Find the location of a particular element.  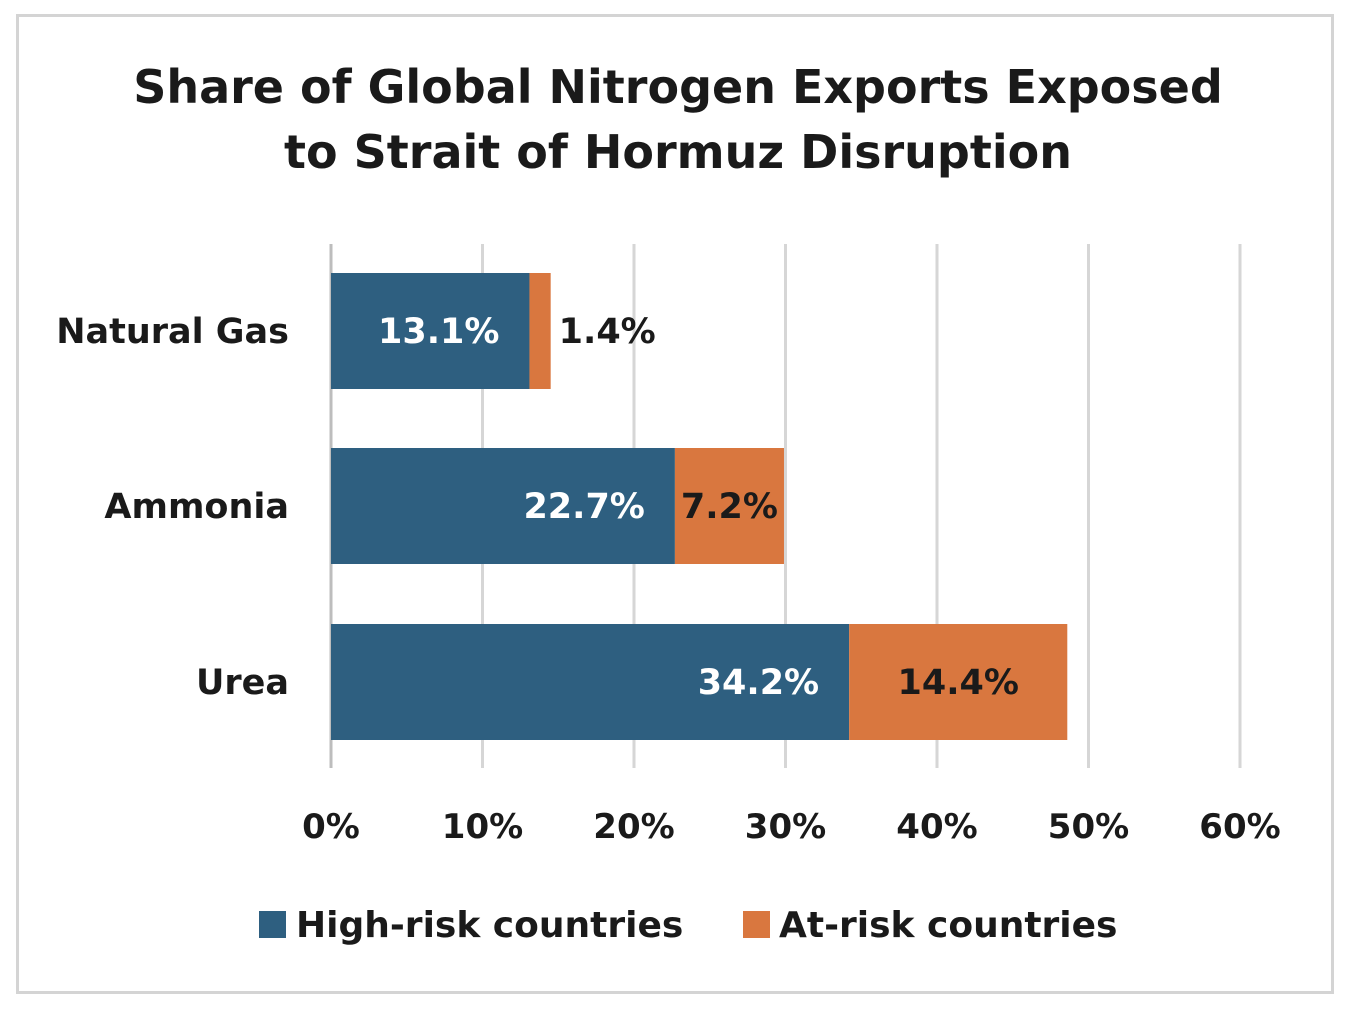

x-tick-label: 20% is located at coordinates (633, 827).